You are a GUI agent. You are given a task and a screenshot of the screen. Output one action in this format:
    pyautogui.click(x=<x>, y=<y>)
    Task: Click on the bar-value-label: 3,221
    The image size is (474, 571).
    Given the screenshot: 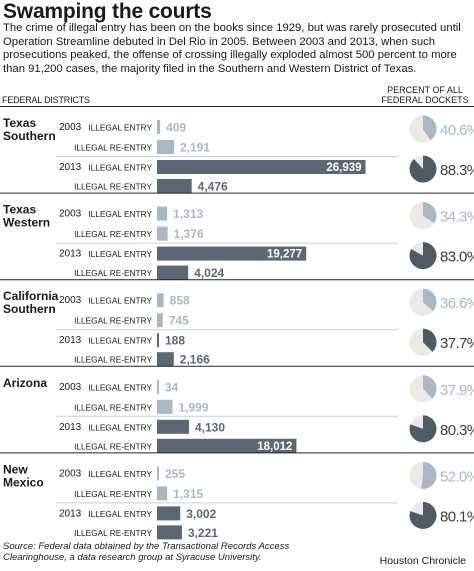 What is the action you would take?
    pyautogui.click(x=203, y=533)
    